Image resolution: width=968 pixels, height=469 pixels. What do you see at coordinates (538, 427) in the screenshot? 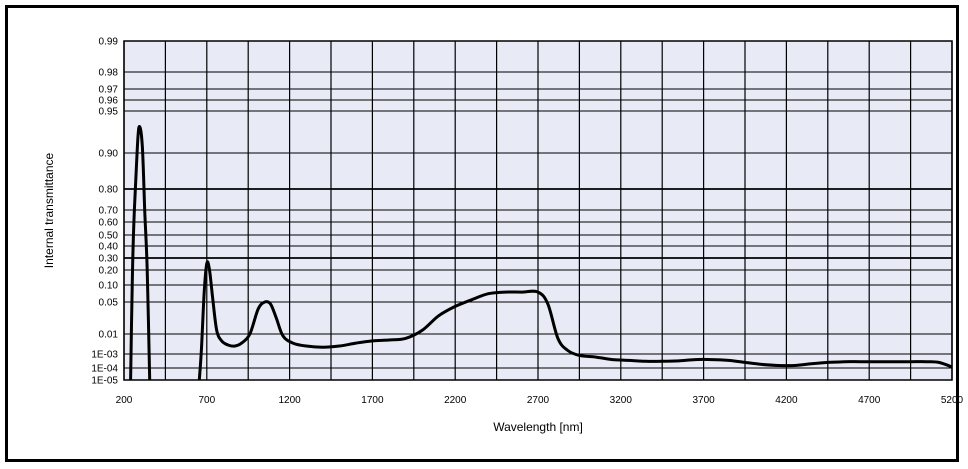
I see `x-axis-label: Wavelength [nm]` at bounding box center [538, 427].